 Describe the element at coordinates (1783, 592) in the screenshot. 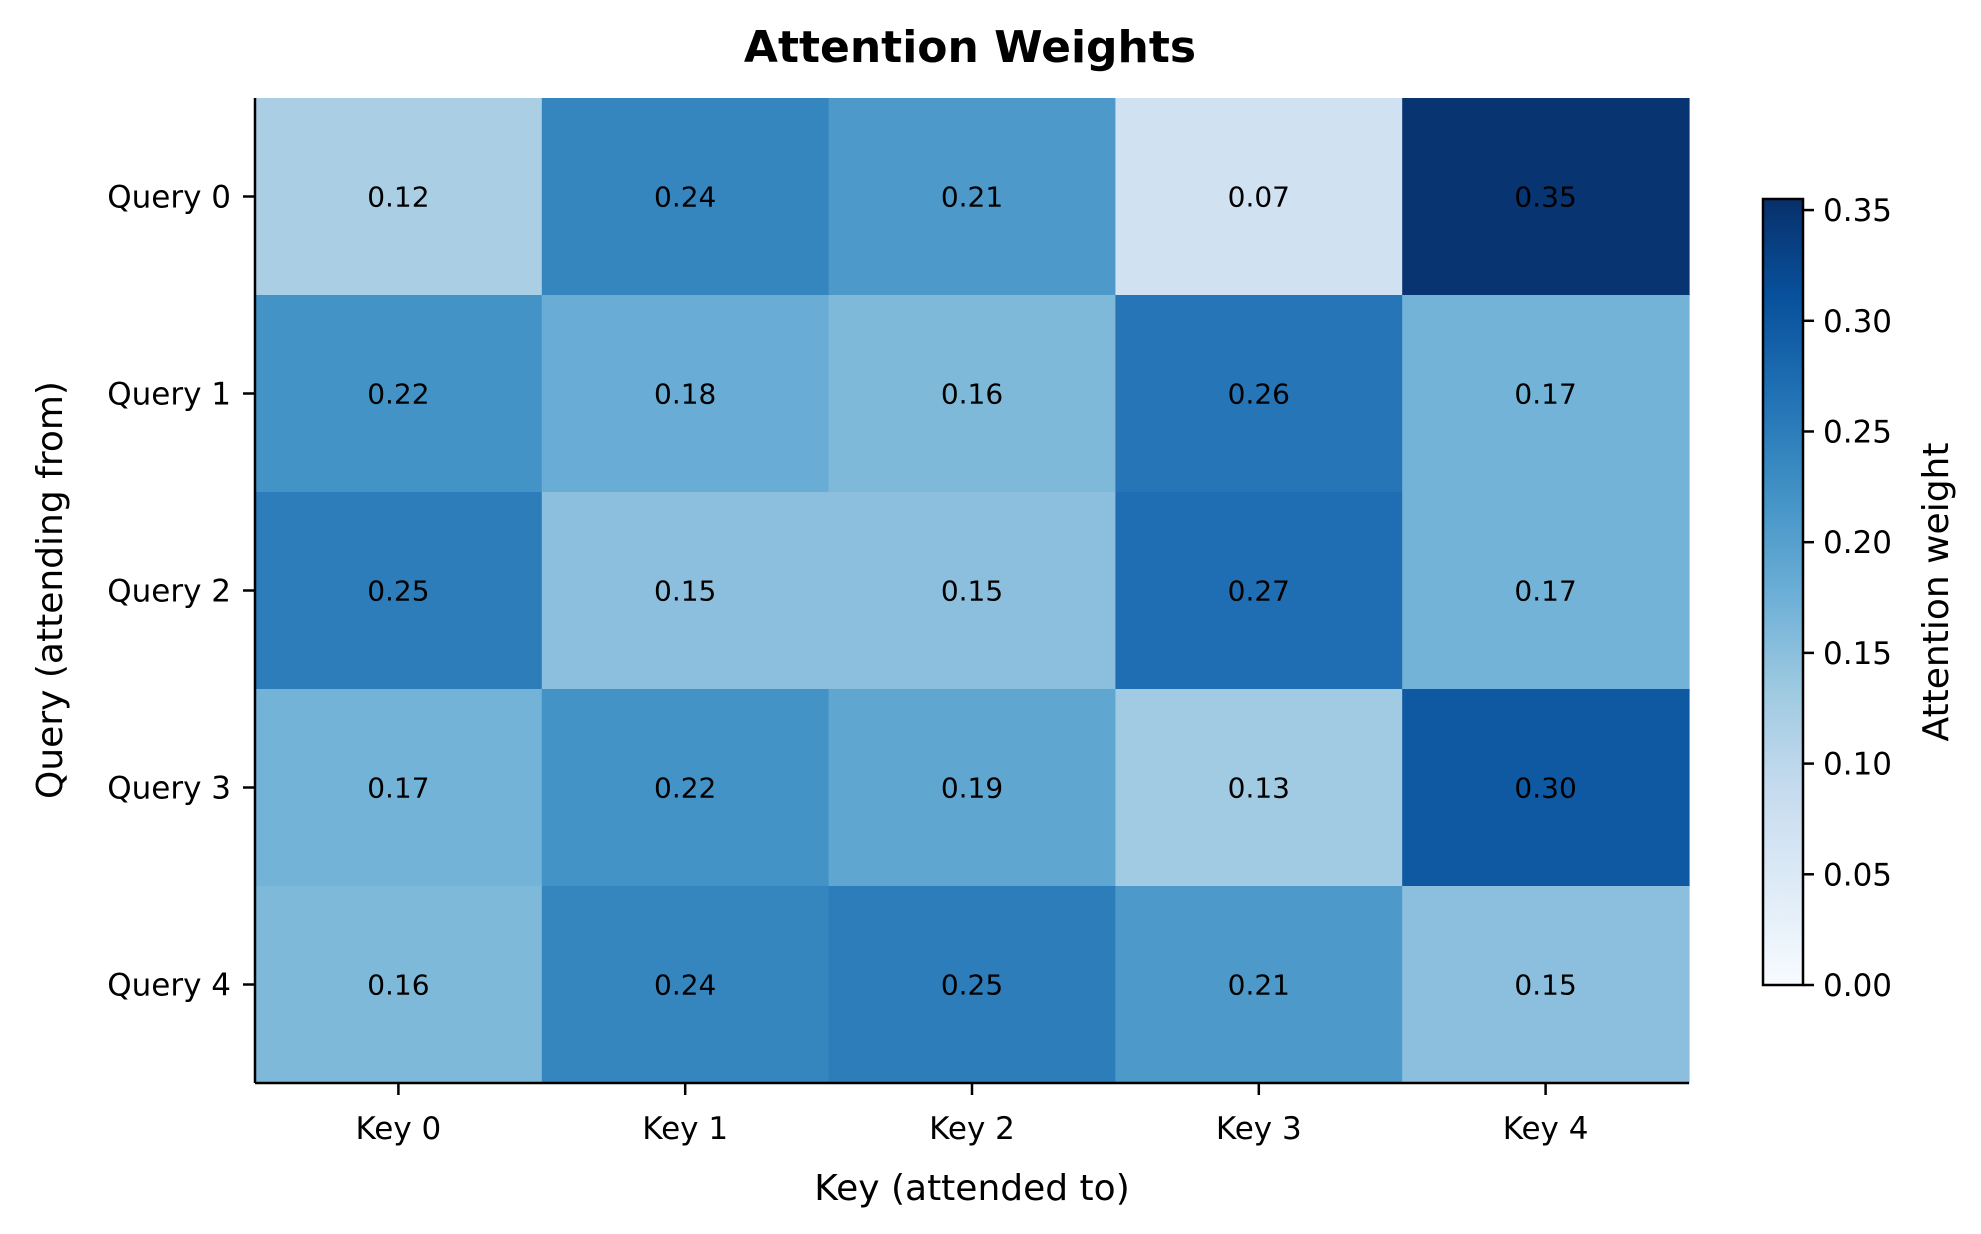

I see `colorbar-gradient` at that location.